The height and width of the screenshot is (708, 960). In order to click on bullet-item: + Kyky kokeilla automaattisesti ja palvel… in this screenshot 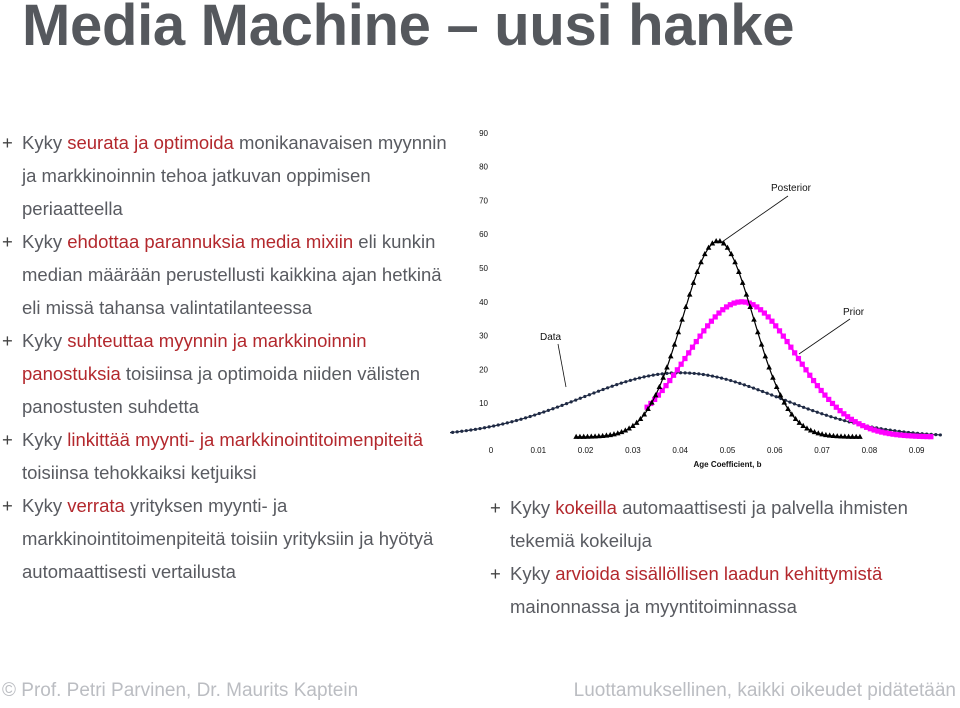, I will do `click(724, 524)`.